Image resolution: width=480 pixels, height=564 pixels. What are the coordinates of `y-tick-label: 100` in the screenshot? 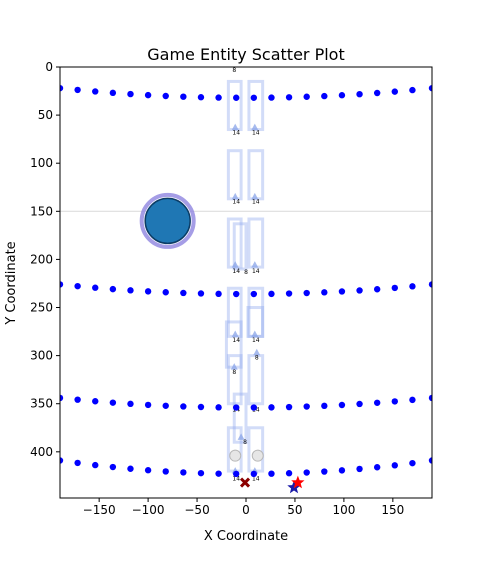 It's located at (41, 163).